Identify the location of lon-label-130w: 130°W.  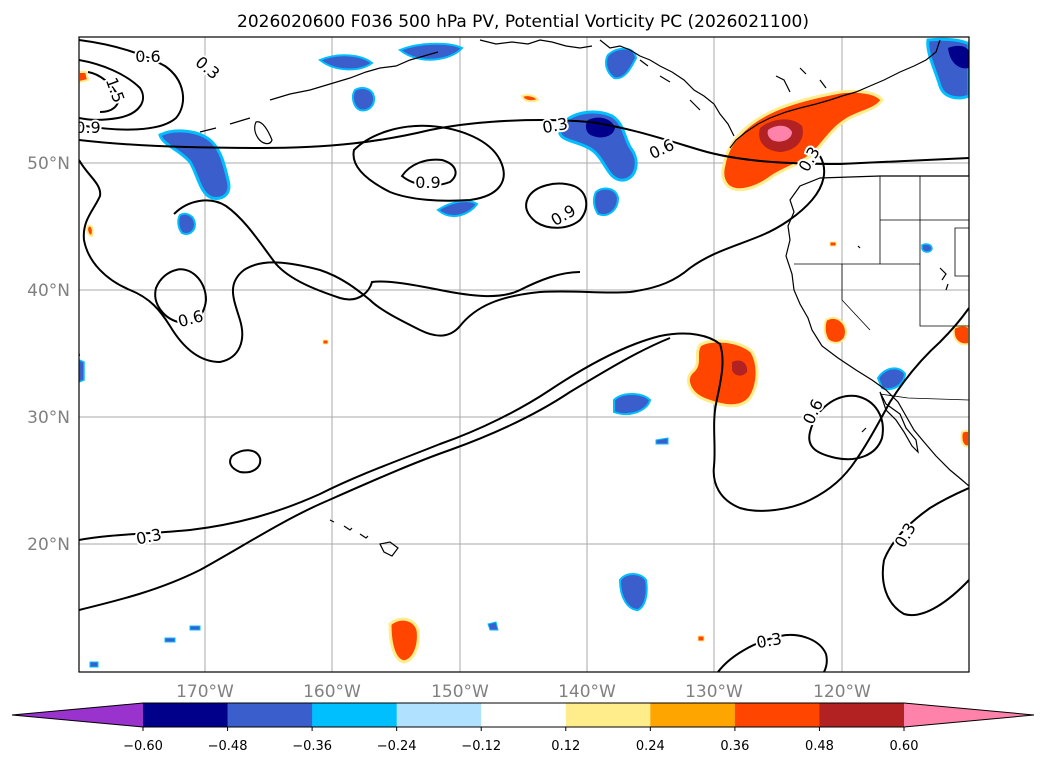
(714, 692).